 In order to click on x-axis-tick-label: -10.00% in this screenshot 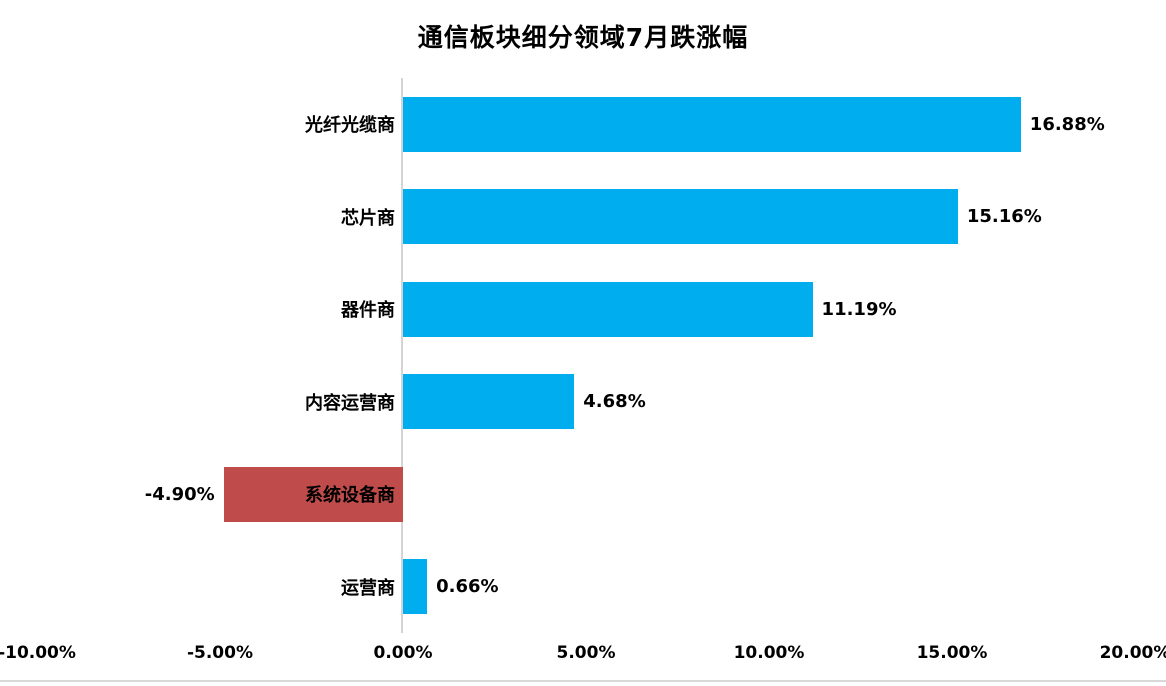, I will do `click(38, 653)`.